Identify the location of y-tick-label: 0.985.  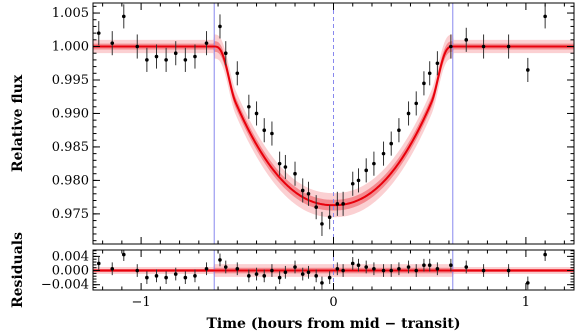
(70, 147).